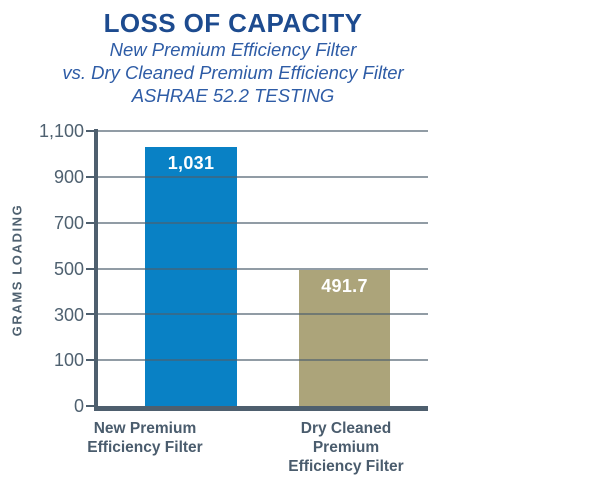 The width and height of the screenshot is (601, 481). Describe the element at coordinates (68, 269) in the screenshot. I see `y-tick-label-500: 500` at that location.